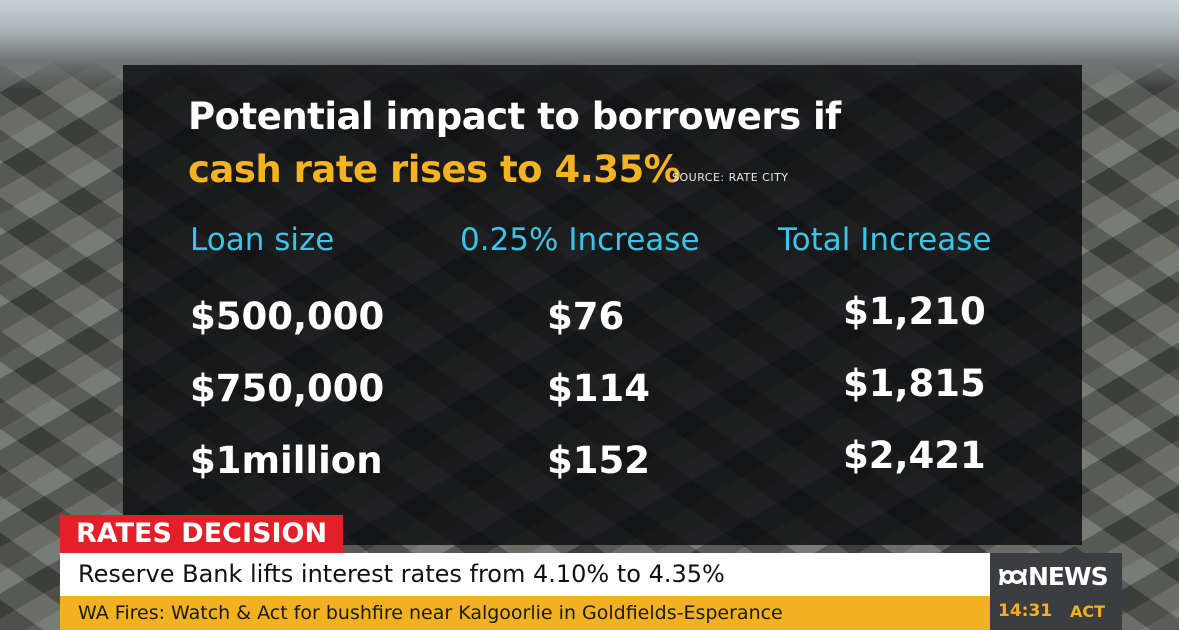  What do you see at coordinates (598, 460) in the screenshot?
I see `table-cell: $152` at bounding box center [598, 460].